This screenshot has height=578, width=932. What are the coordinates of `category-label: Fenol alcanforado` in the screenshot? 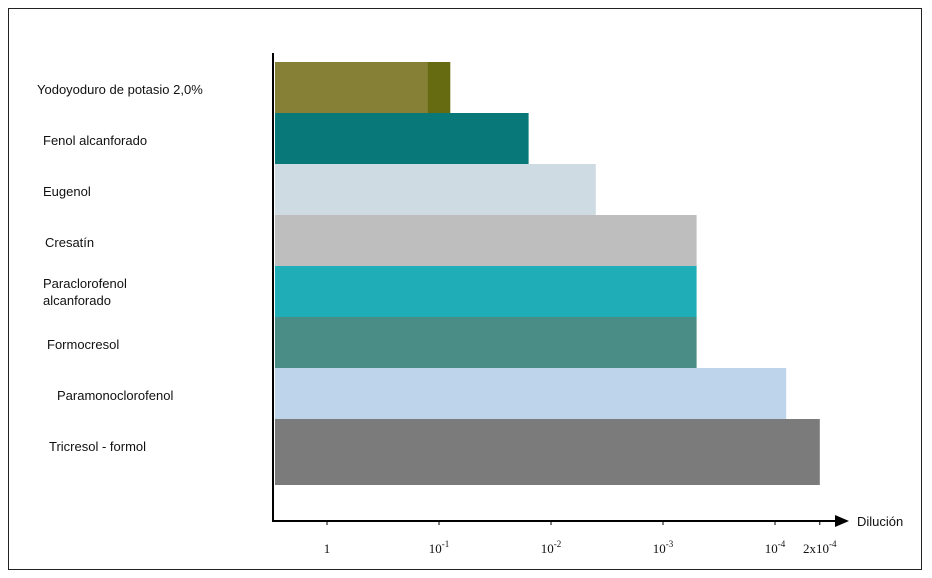 It's located at (95, 140).